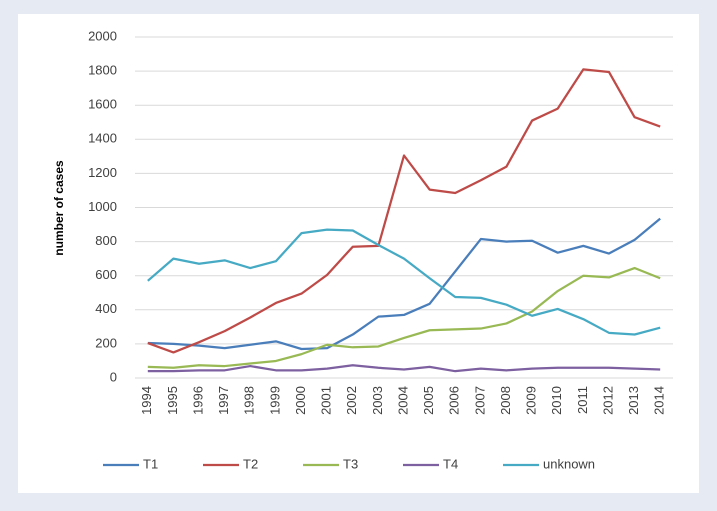 The width and height of the screenshot is (717, 511). Describe the element at coordinates (106, 274) in the screenshot. I see `y-tick-label: 600` at that location.